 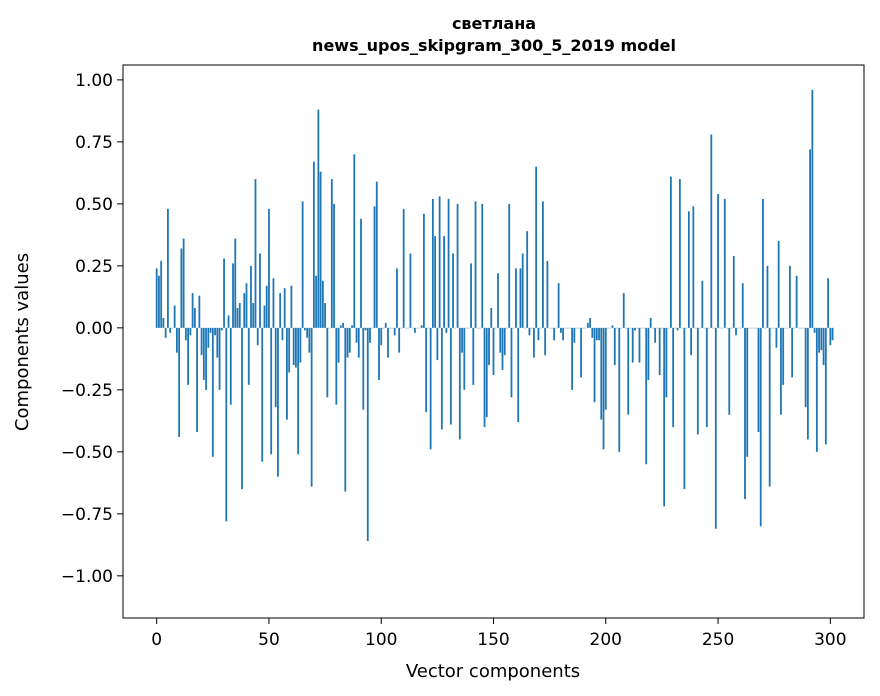 I want to click on x-axis-label: Vector components, so click(x=493, y=671).